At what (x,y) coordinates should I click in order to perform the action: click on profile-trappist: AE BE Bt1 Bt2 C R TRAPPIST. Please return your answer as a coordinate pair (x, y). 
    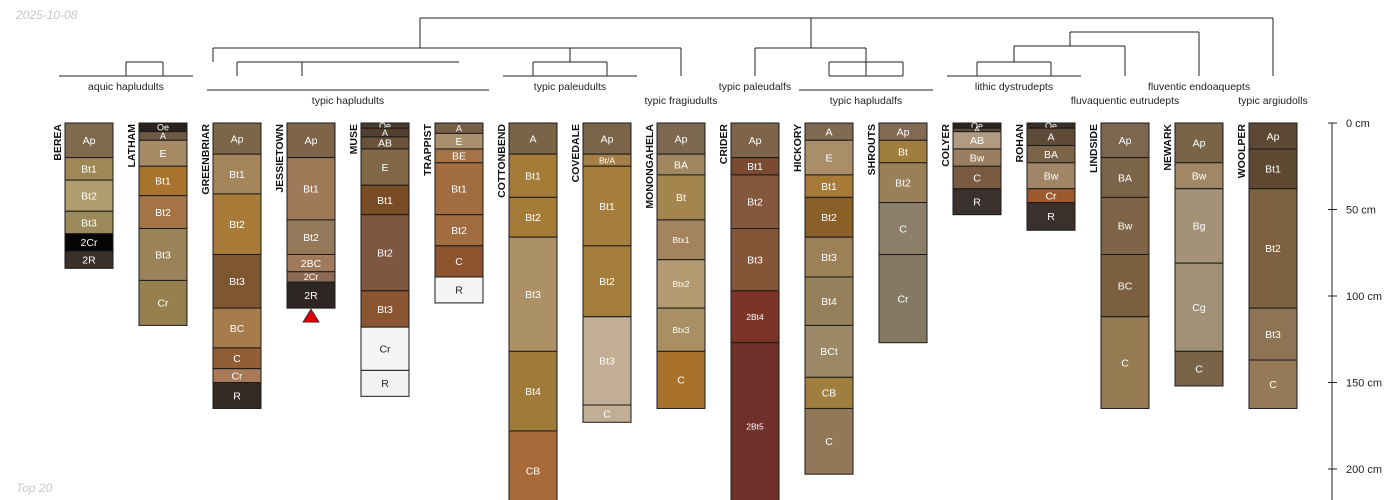
    Looking at the image, I should click on (453, 213).